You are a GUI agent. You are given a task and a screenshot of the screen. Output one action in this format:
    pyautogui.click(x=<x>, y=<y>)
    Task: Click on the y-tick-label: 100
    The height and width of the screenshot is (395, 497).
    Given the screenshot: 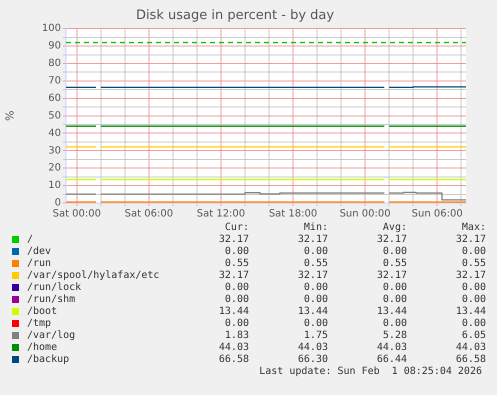 What is the action you would take?
    pyautogui.click(x=51, y=28)
    